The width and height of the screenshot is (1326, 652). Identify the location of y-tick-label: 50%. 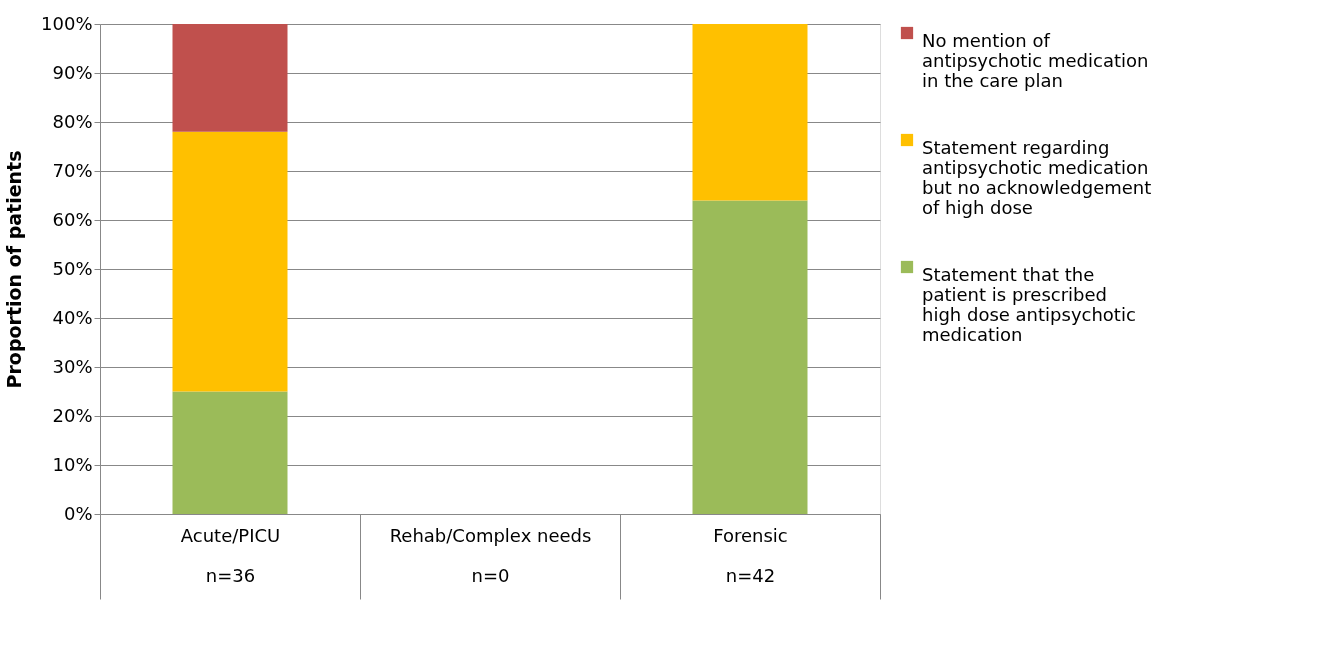
(72, 268).